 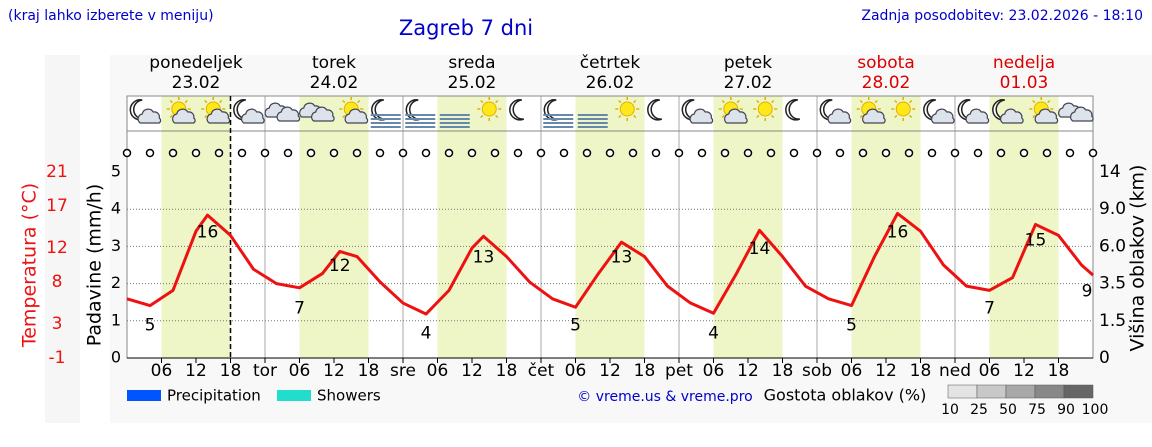 What do you see at coordinates (1104, 358) in the screenshot?
I see `y3-tick-label: 0` at bounding box center [1104, 358].